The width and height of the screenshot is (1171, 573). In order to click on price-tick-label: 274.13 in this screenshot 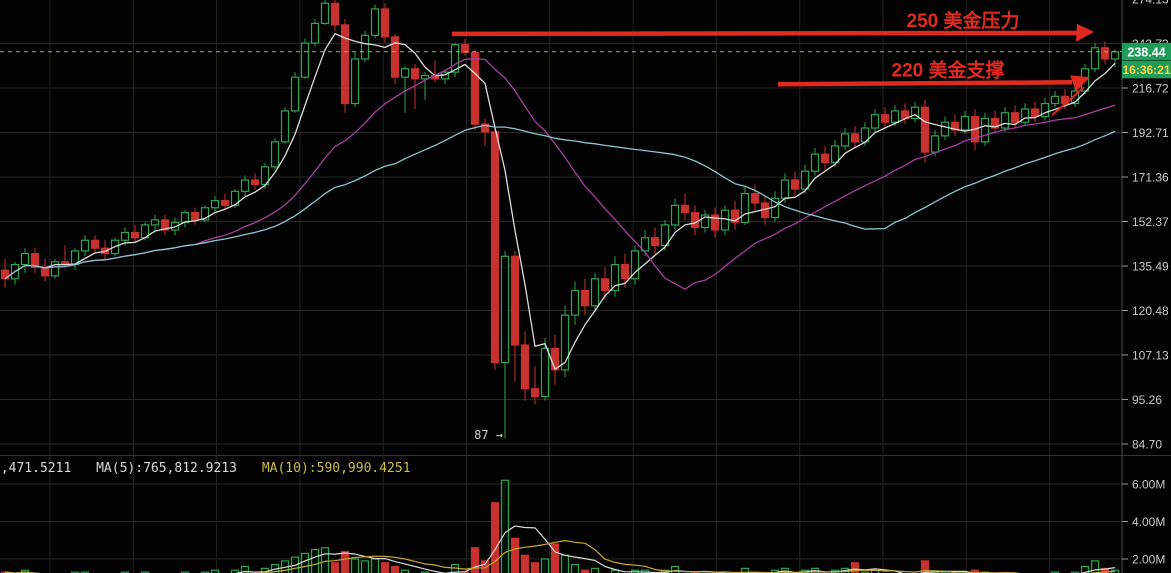, I will do `click(1150, 3)`.